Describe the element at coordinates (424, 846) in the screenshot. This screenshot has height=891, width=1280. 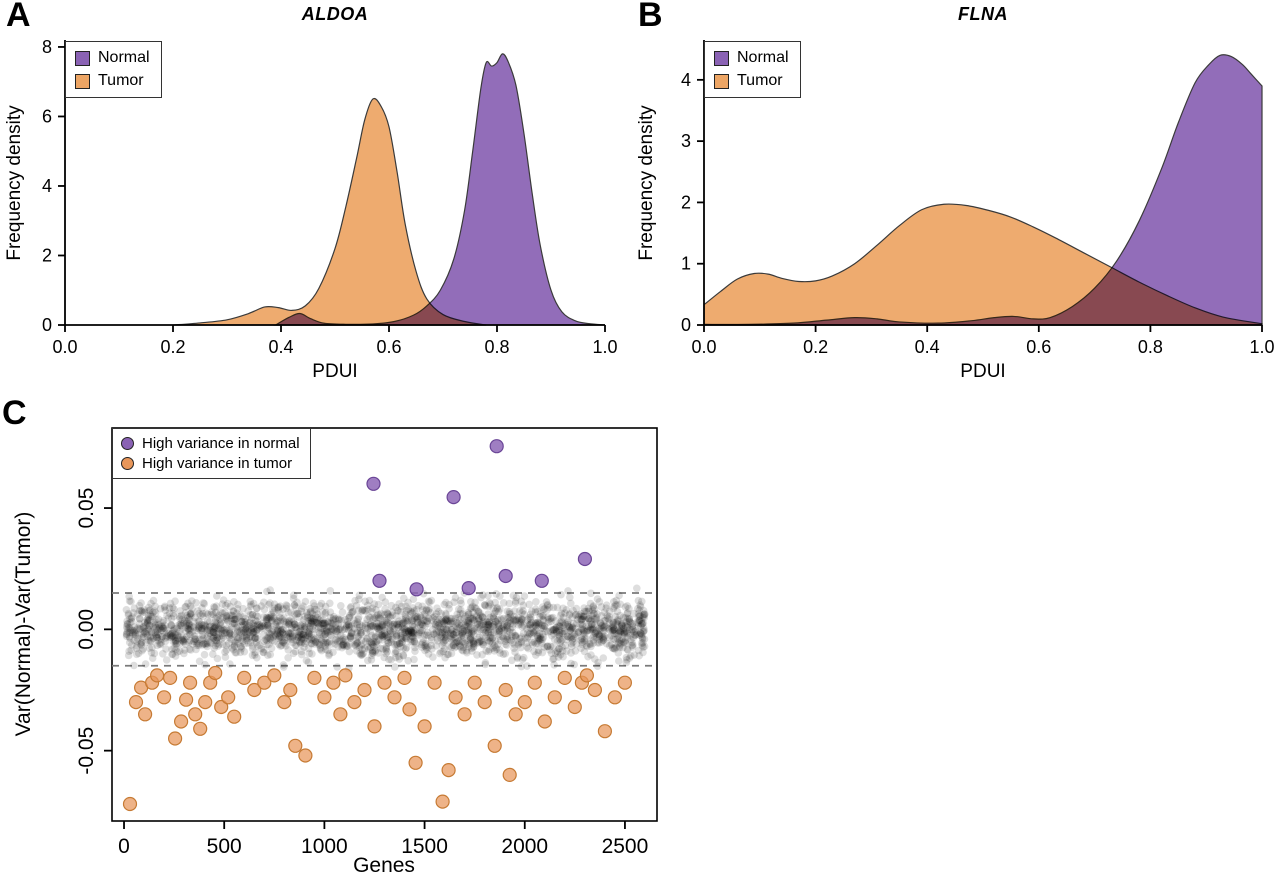
I see `svg-text: 1500` at that location.